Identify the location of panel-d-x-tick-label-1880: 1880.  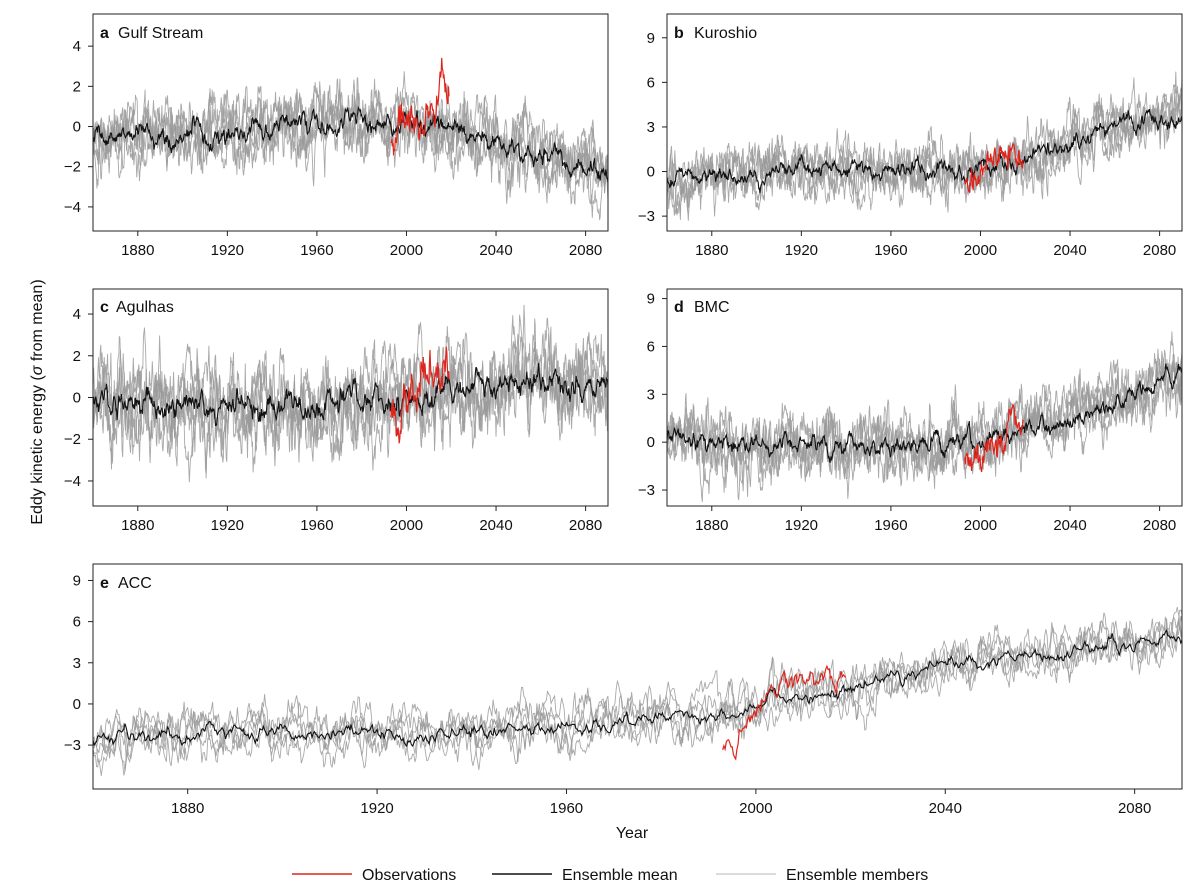
(711, 525).